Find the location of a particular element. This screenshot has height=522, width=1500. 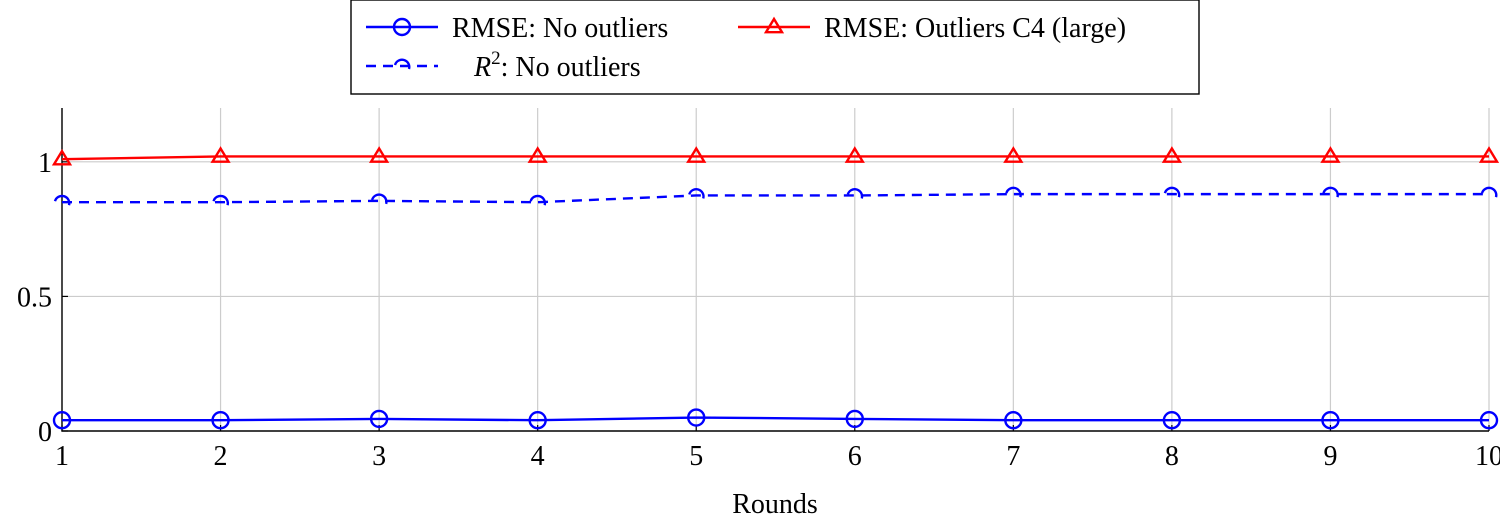

legend-label: RMSE: No outliers is located at coordinates (560, 28).